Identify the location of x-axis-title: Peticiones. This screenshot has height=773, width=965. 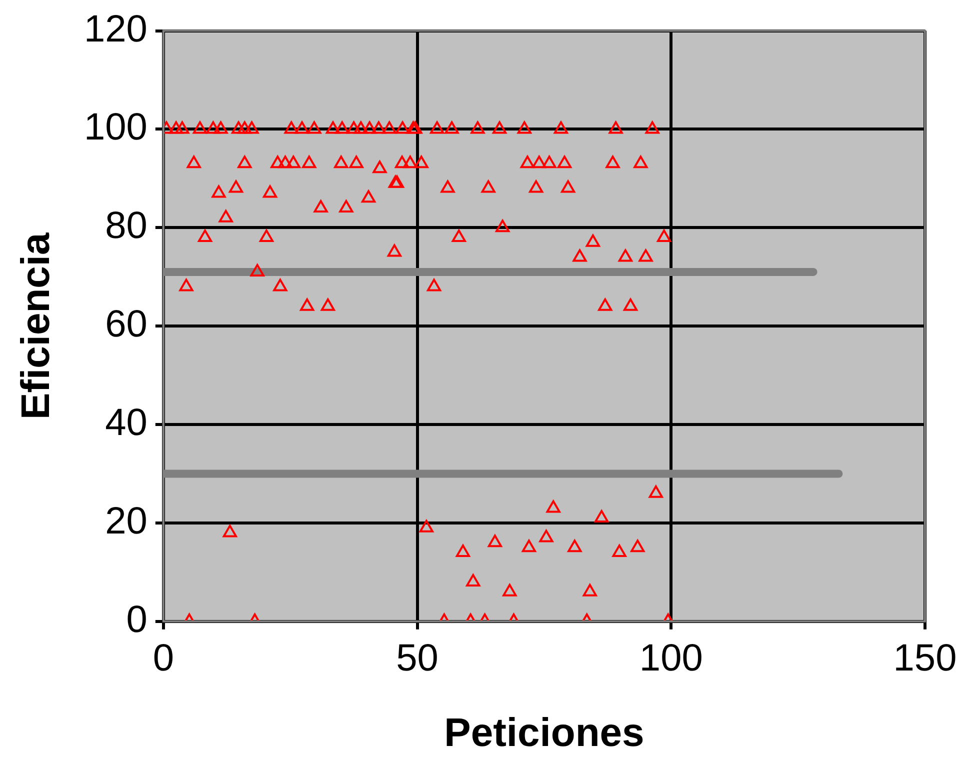
(544, 733).